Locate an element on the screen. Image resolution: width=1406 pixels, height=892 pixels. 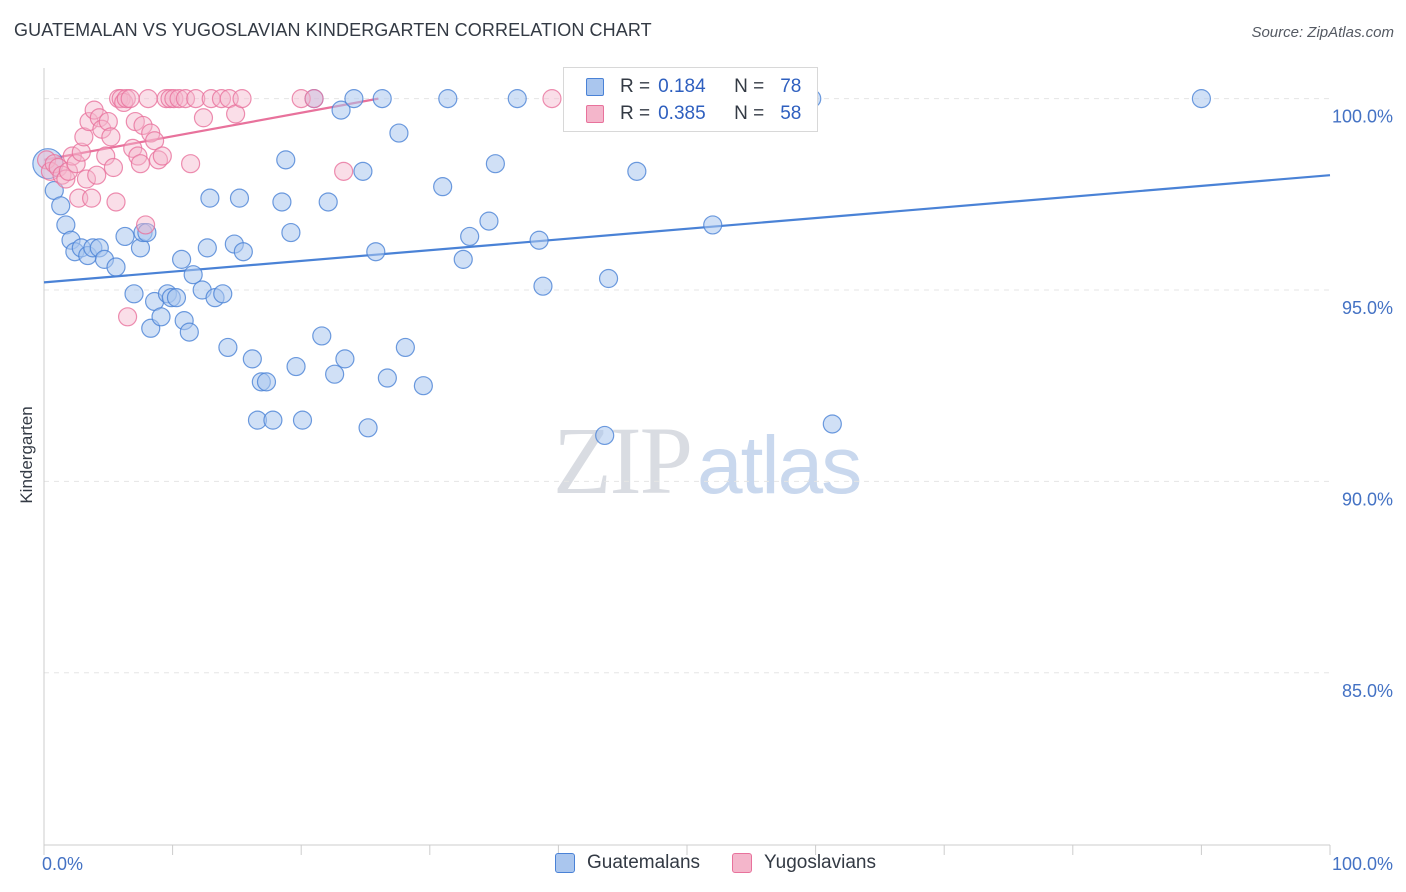
watermark-atlas: atlas is located at coordinates (779, 465).